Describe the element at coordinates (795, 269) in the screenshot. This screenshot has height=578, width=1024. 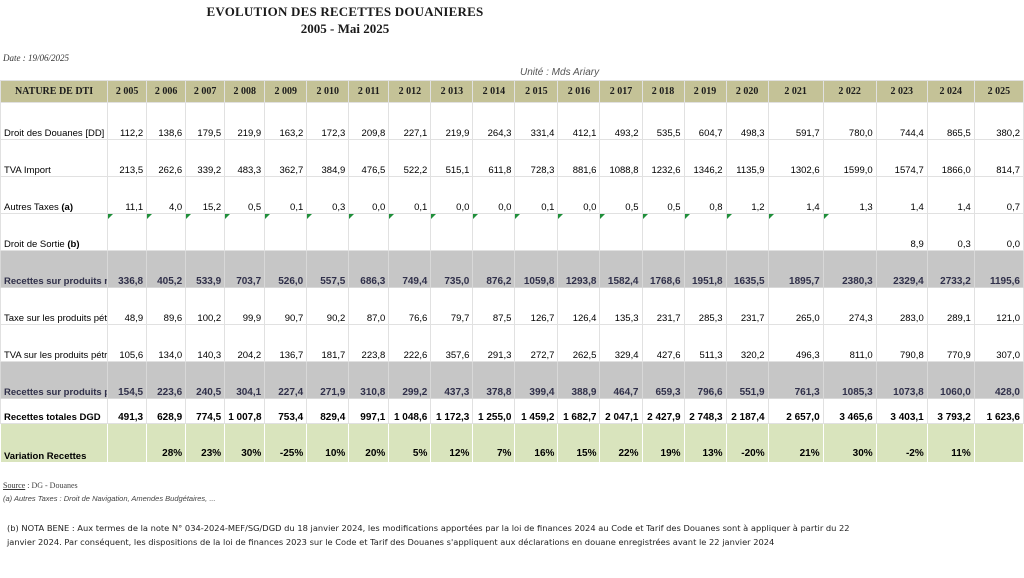
I see `value-cell: 1895,7` at that location.